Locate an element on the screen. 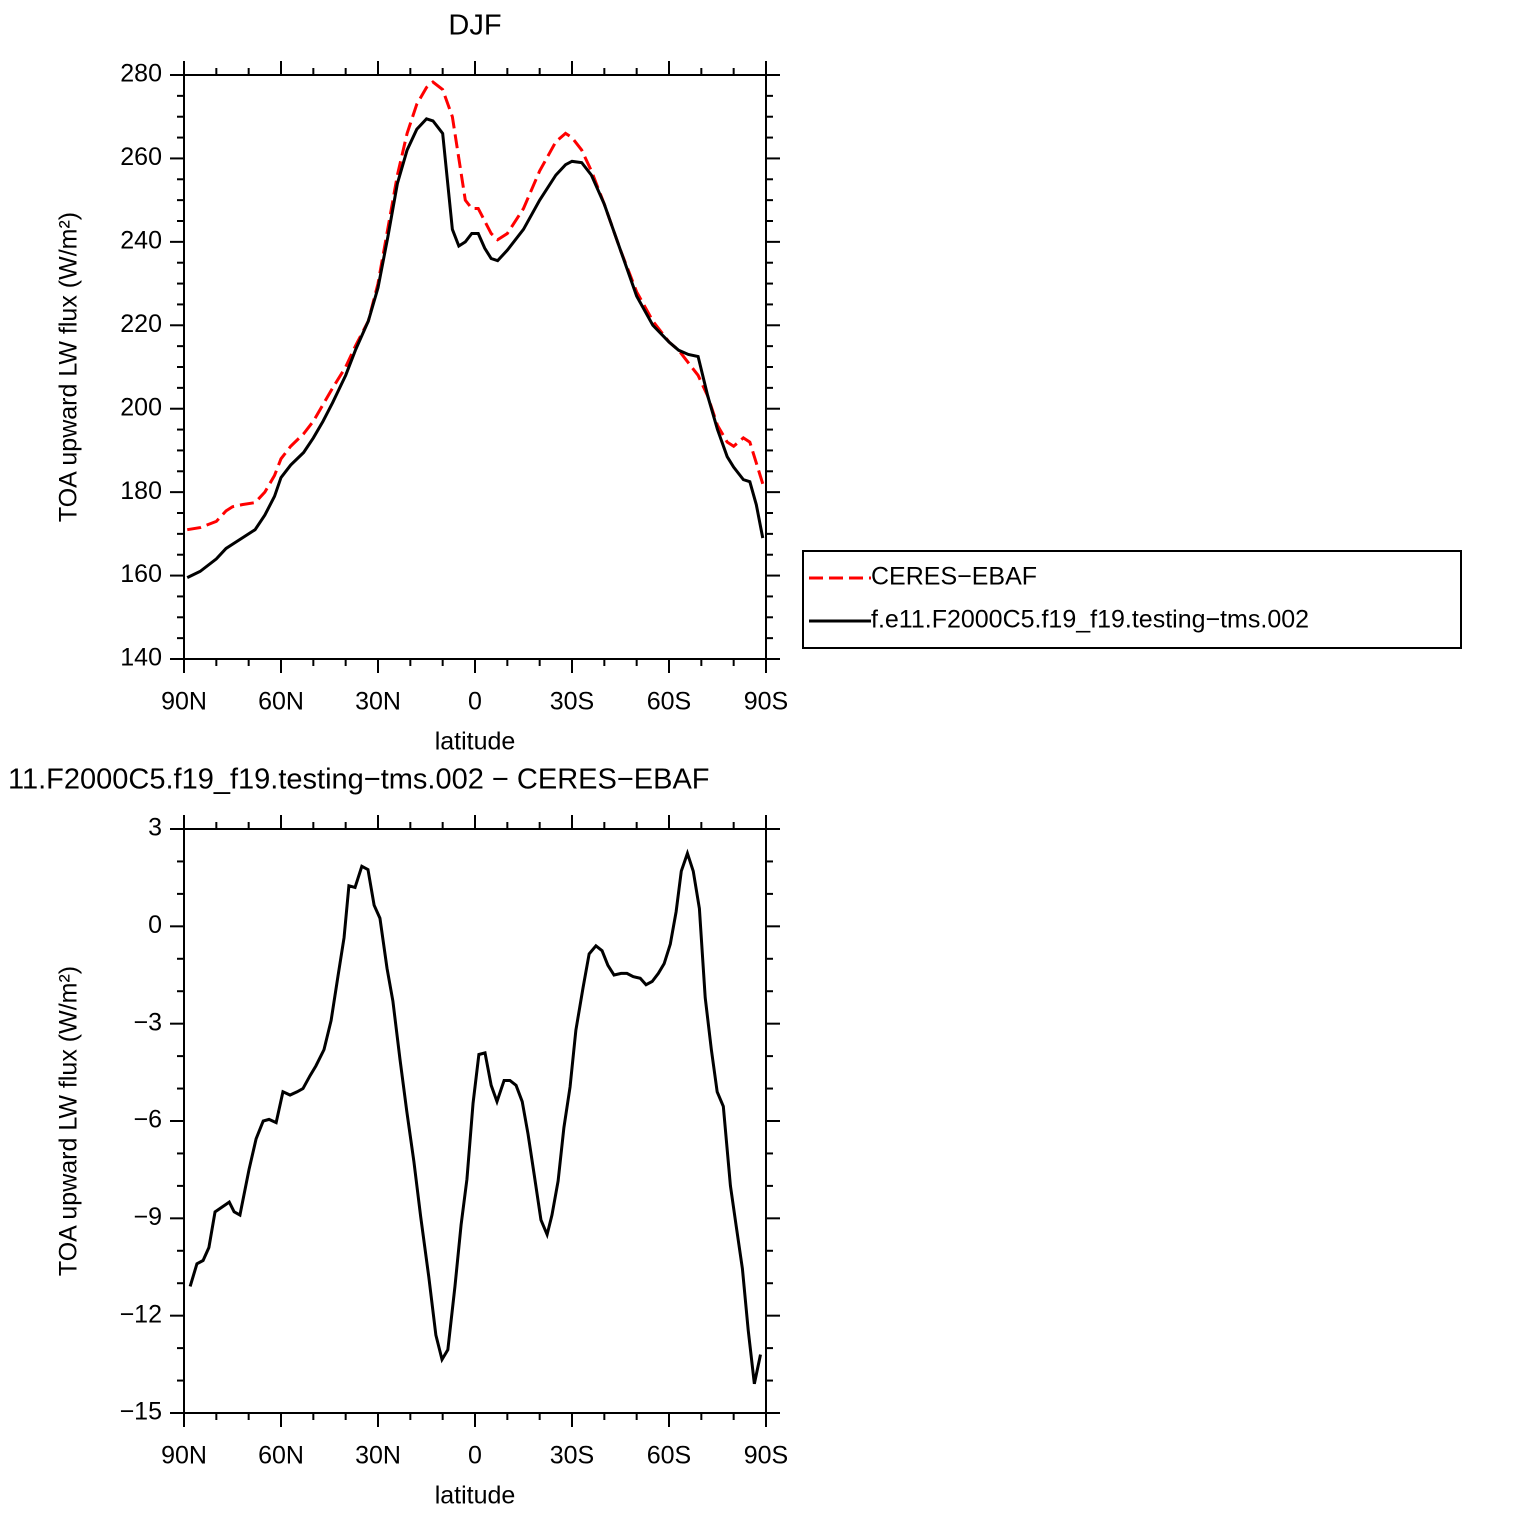 The width and height of the screenshot is (1516, 1519). y-tick-label: 260 is located at coordinates (141, 157).